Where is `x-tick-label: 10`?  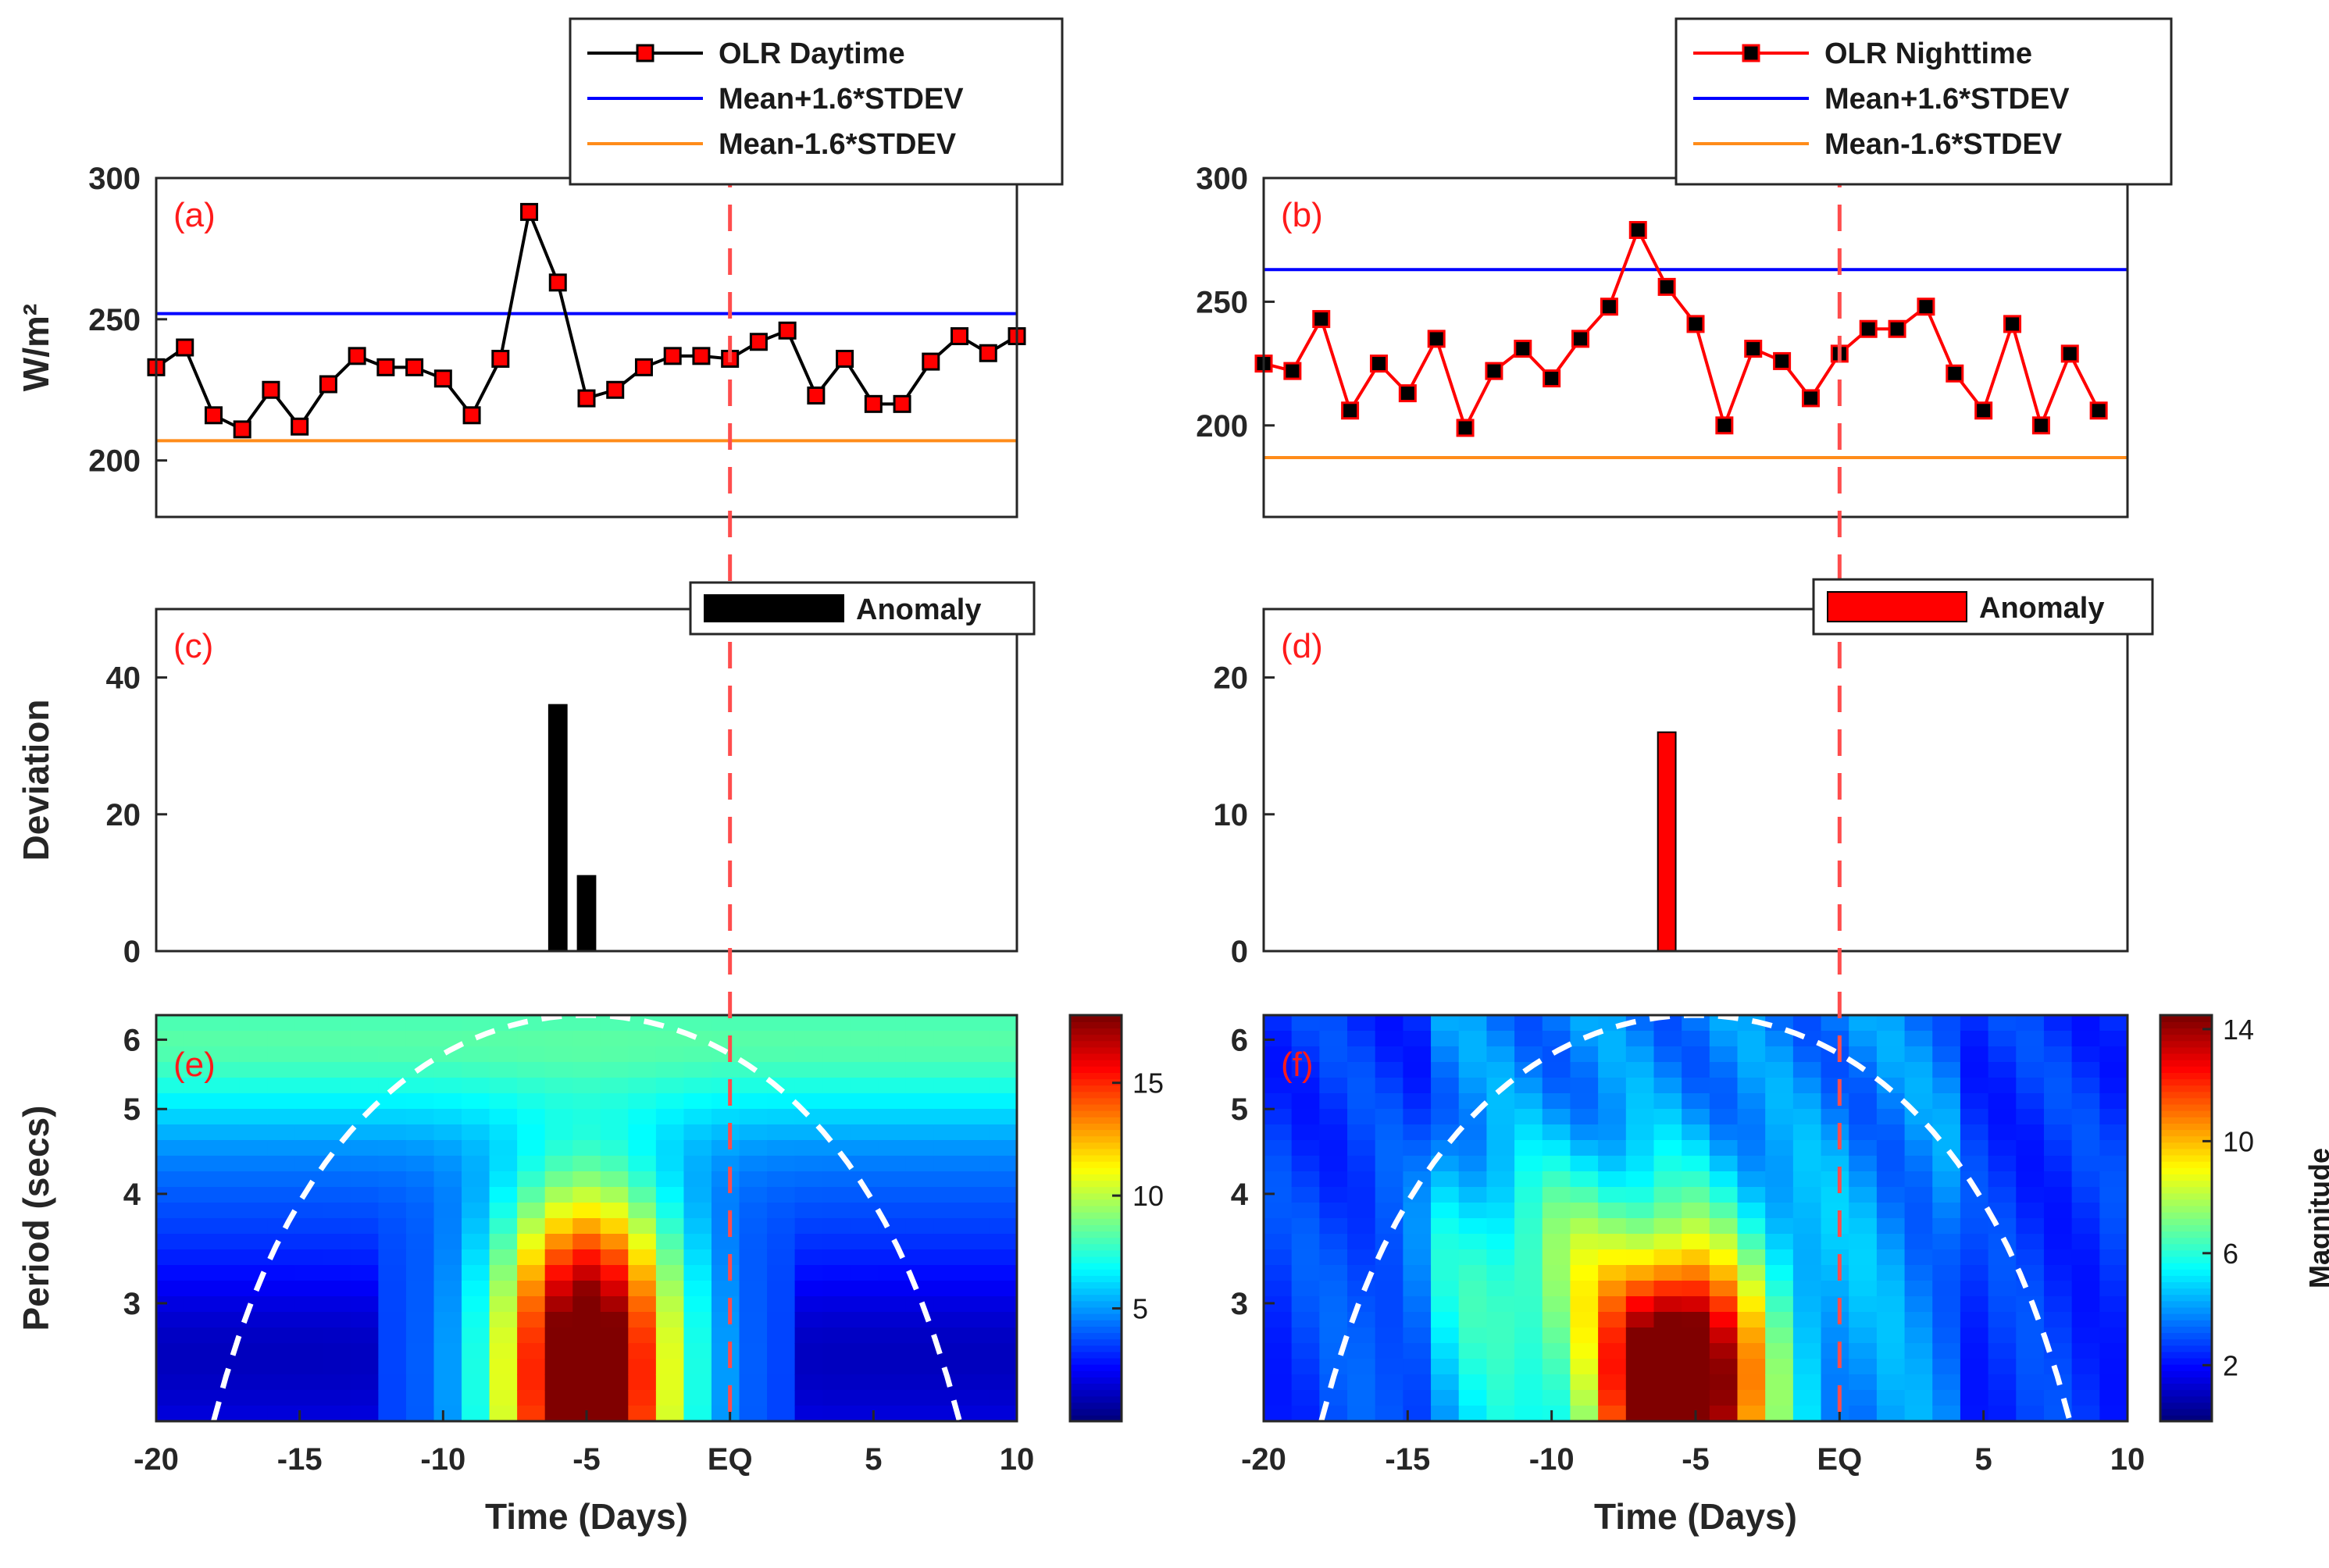 x-tick-label: 10 is located at coordinates (2127, 1459).